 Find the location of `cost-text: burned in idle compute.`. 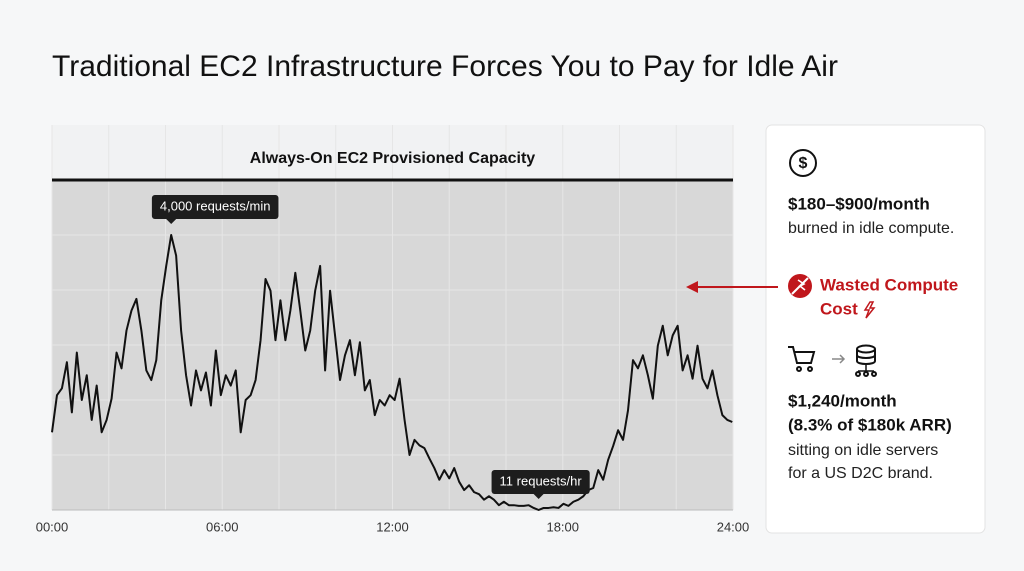

cost-text: burned in idle compute. is located at coordinates (871, 228).